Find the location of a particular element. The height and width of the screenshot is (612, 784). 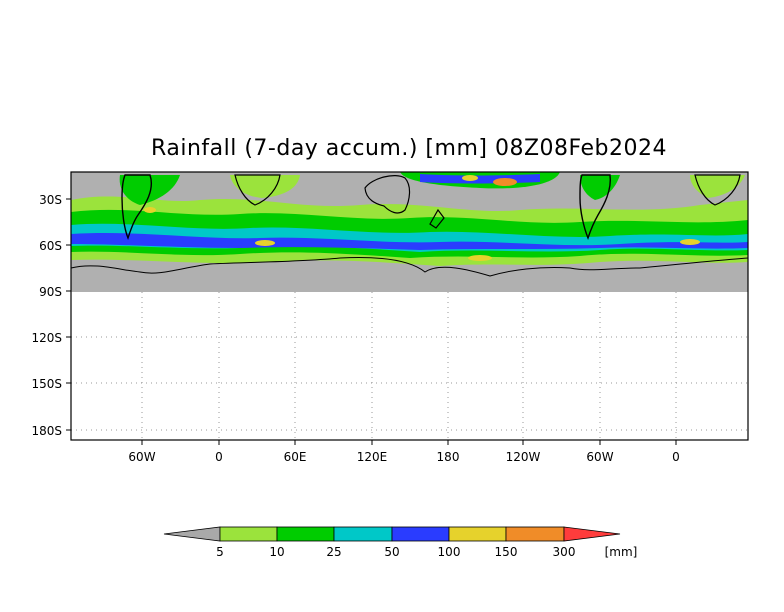

x-label-60w-2: 60W is located at coordinates (599, 457).